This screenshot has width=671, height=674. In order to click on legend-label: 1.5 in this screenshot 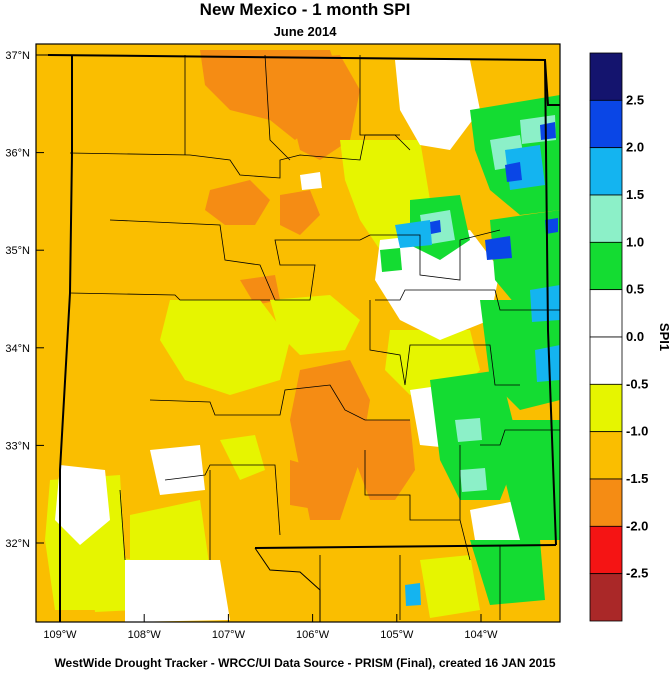, I will do `click(635, 194)`.